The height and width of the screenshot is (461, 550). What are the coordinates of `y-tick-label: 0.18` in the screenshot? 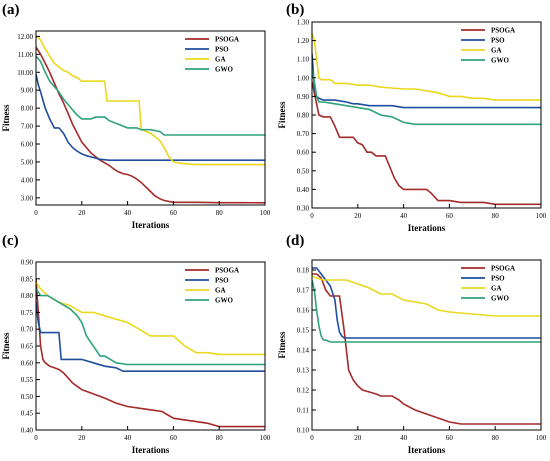 It's located at (303, 271).